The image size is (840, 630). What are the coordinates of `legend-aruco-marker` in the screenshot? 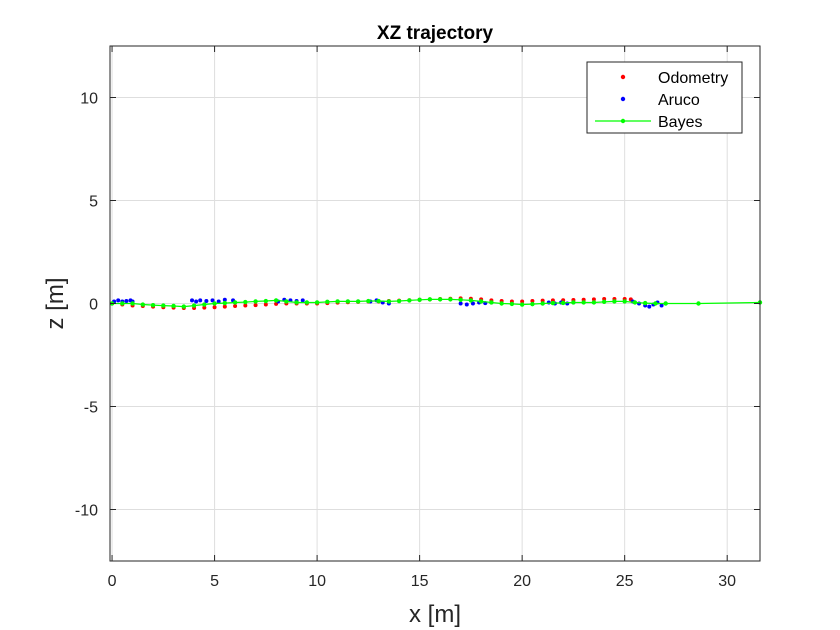 It's located at (623, 99).